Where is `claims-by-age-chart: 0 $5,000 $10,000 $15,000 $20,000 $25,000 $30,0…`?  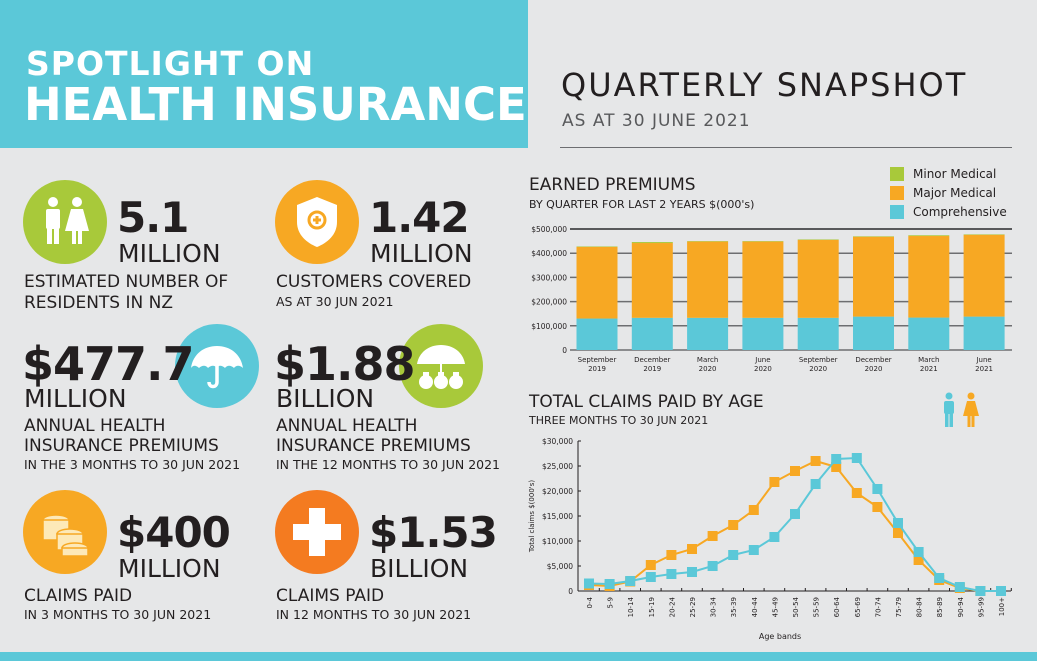
claims-by-age-chart: 0 $5,000 $10,000 $15,000 $20,000 $25,000 $30,0… is located at coordinates (770, 539).